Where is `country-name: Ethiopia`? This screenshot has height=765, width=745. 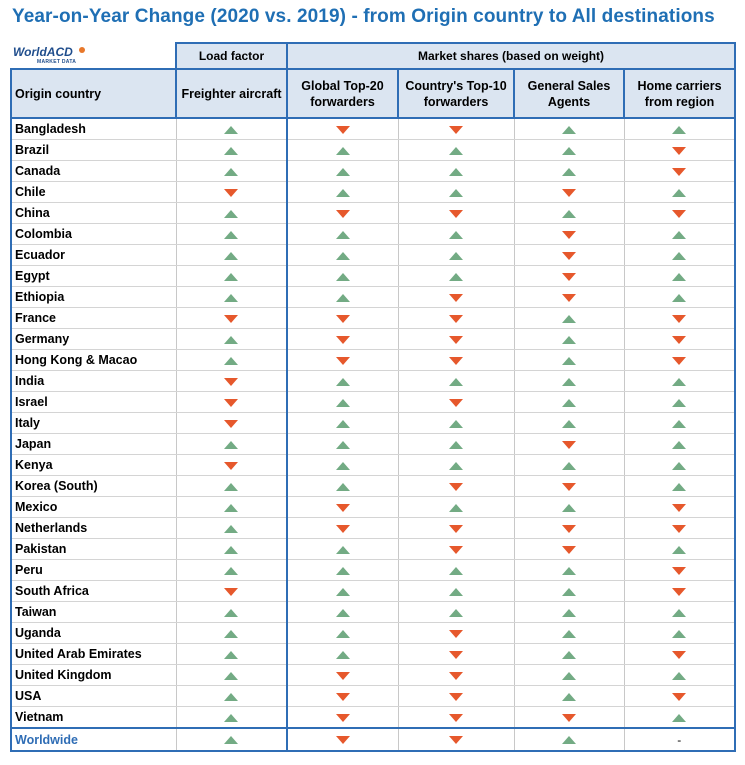 country-name: Ethiopia is located at coordinates (93, 297).